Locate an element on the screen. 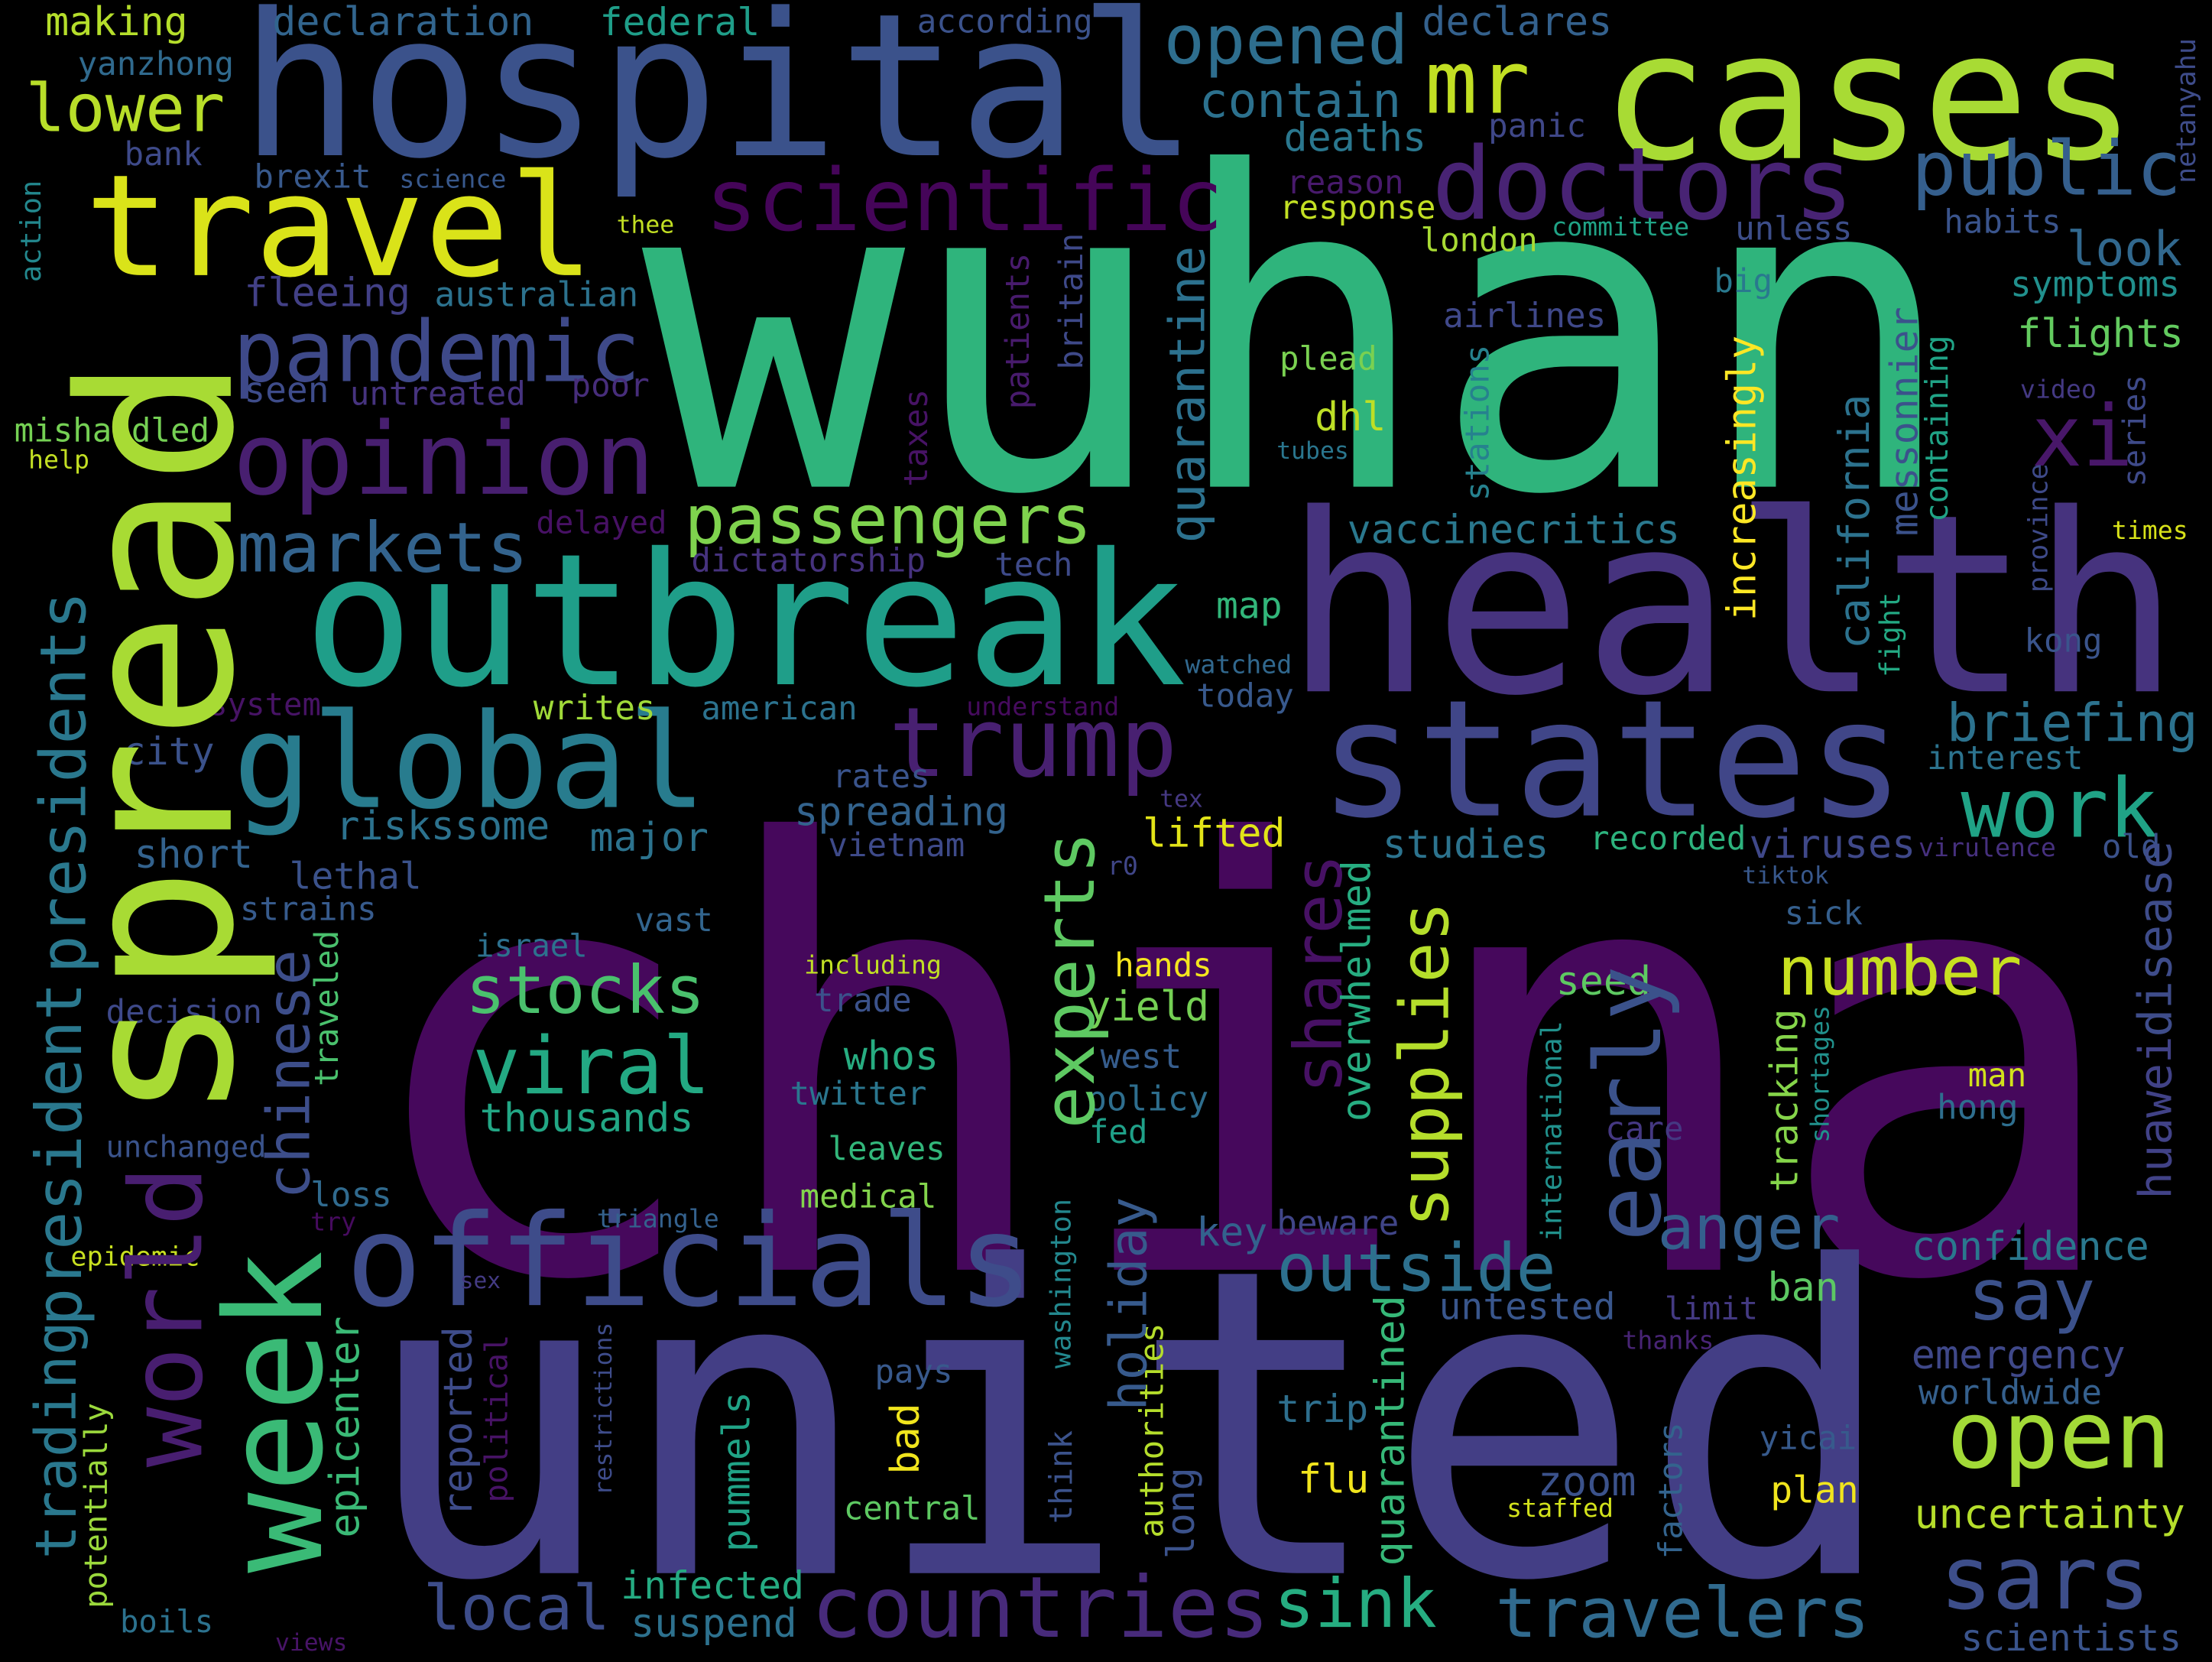 The image size is (2212, 1662). word: say is located at coordinates (2032, 1295).